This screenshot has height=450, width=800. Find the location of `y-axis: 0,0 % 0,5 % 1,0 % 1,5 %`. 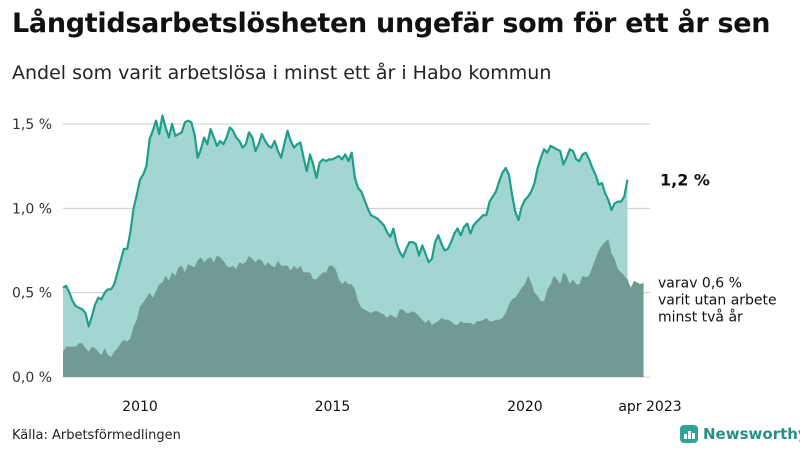

y-axis: 0,0 % 0,5 % 1,0 % 1,5 % is located at coordinates (32, 251).